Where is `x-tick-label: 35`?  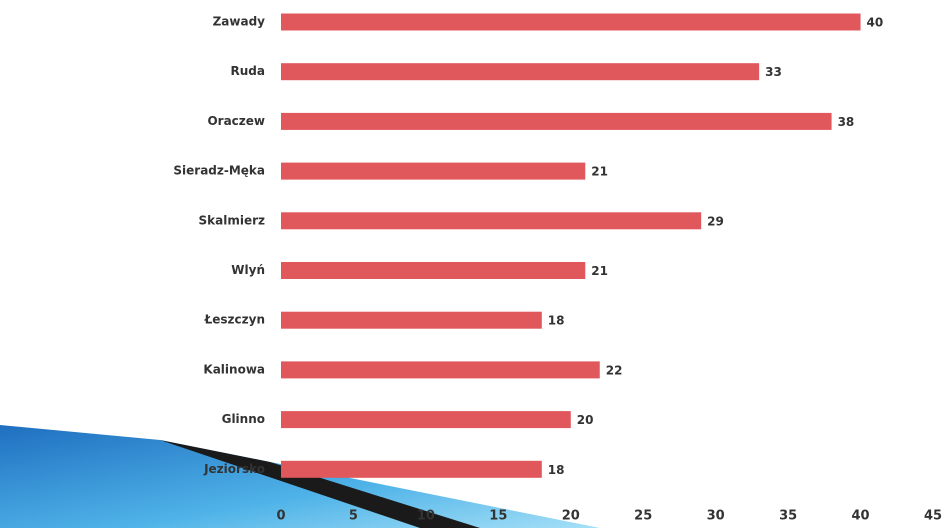
x-tick-label: 35 is located at coordinates (788, 516).